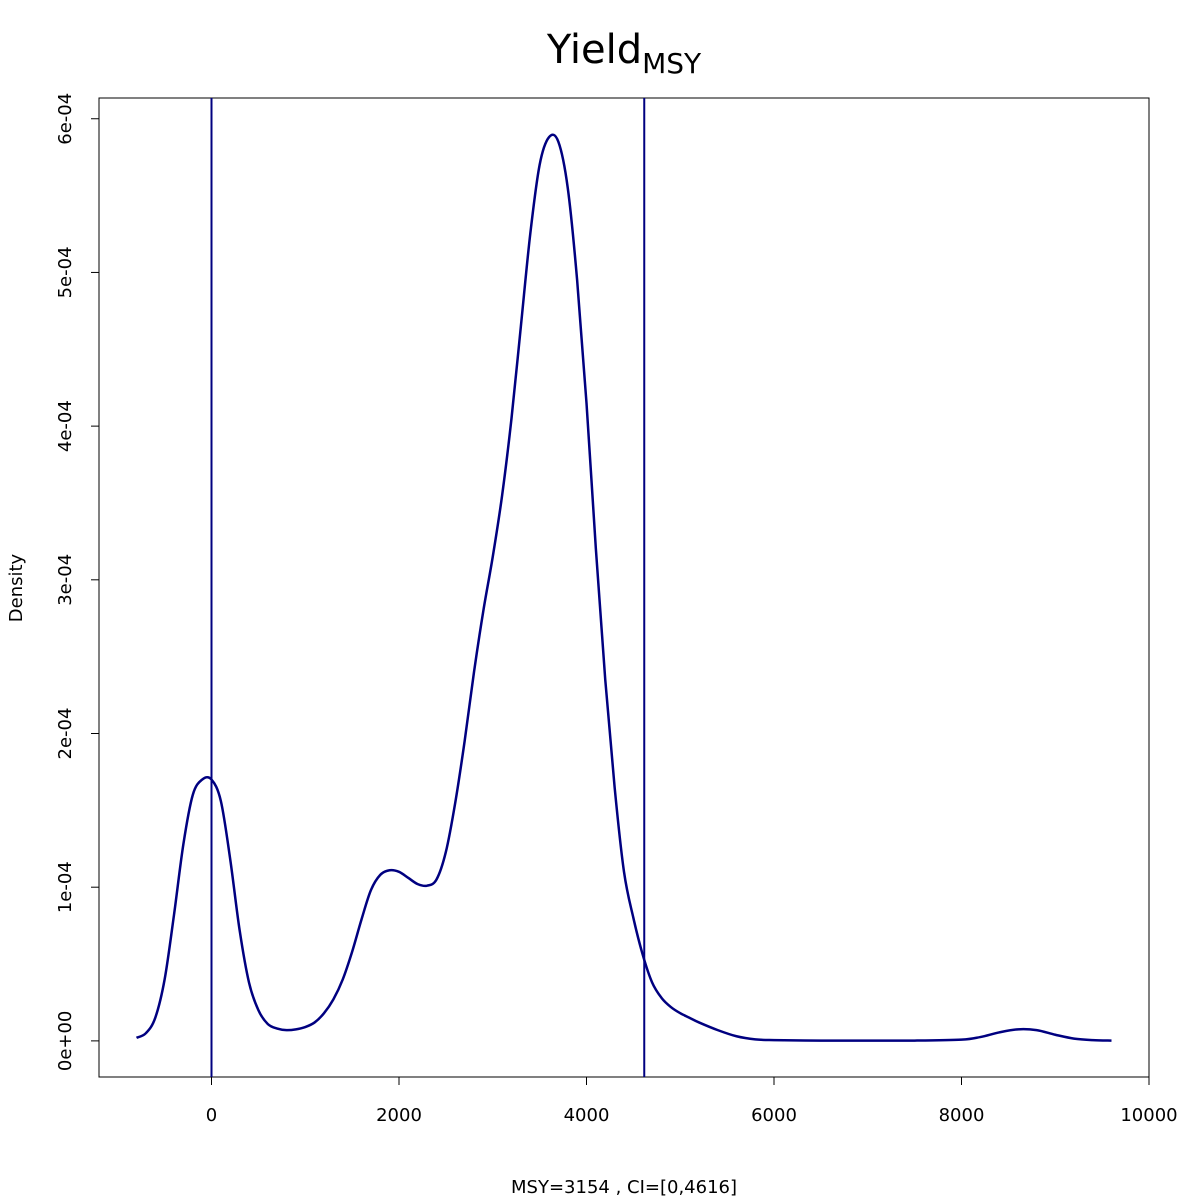 The width and height of the screenshot is (1200, 1200). Describe the element at coordinates (1148, 1115) in the screenshot. I see `x-tick-label: 10000` at that location.